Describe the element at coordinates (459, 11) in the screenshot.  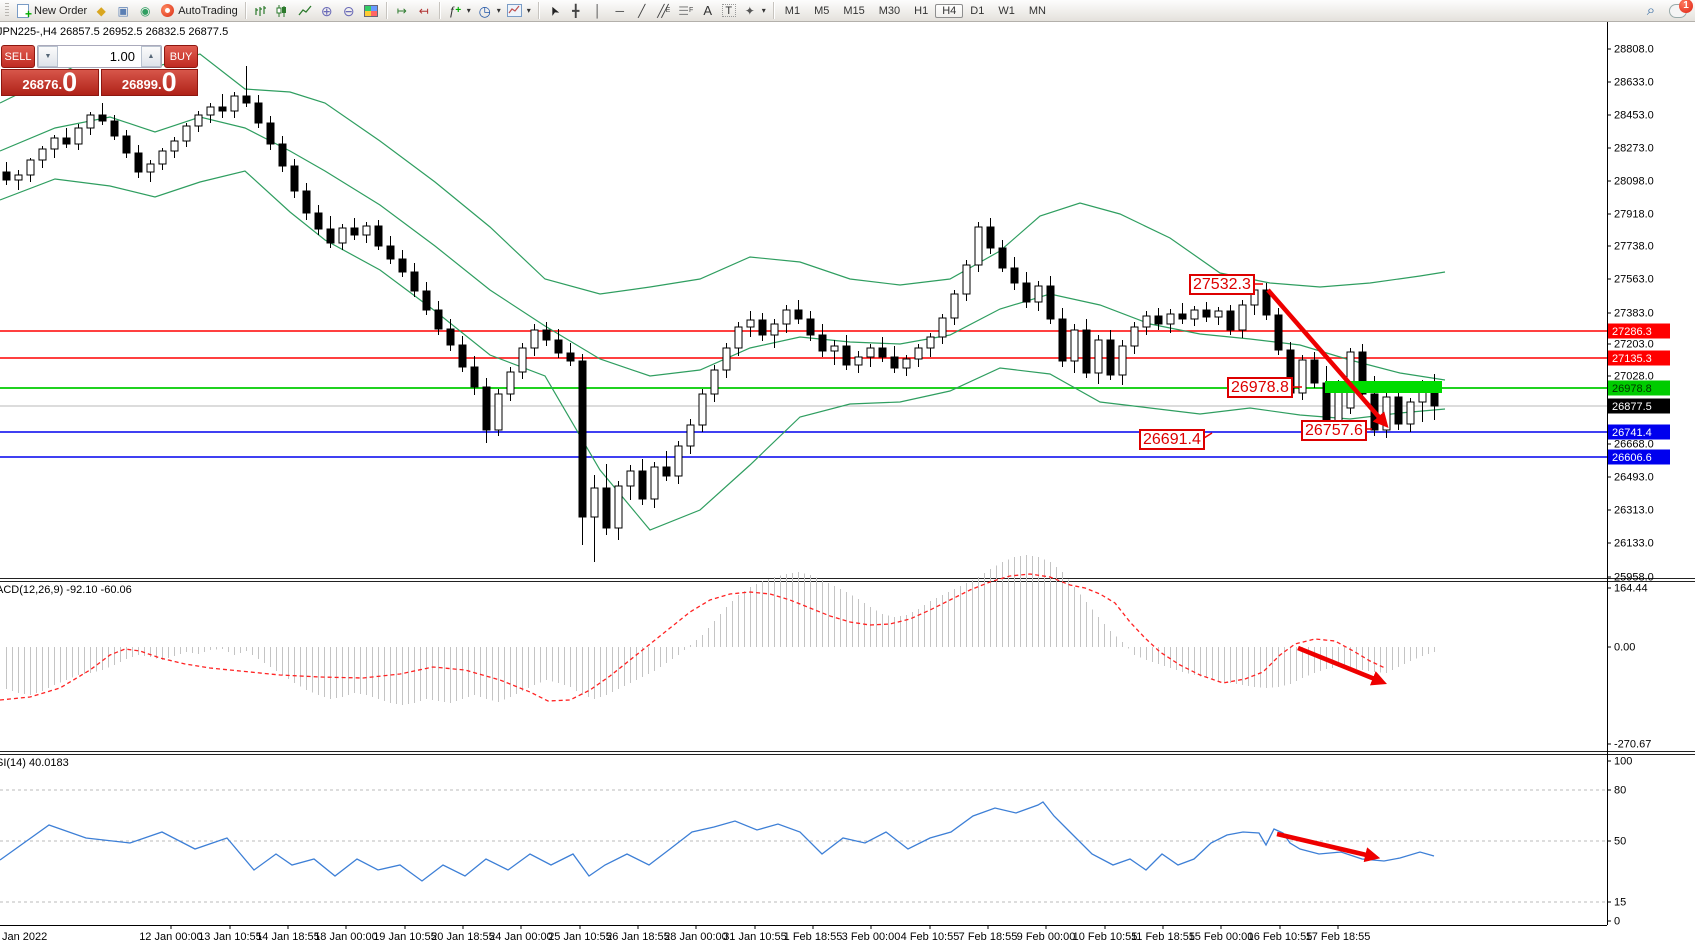
I see `indicators-button: ƒ + ▾` at that location.